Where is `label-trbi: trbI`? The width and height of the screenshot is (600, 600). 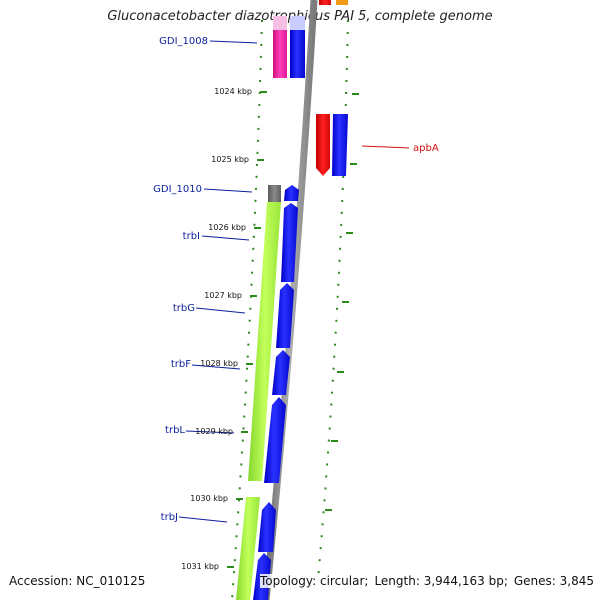 label-trbi: trbI is located at coordinates (191, 236).